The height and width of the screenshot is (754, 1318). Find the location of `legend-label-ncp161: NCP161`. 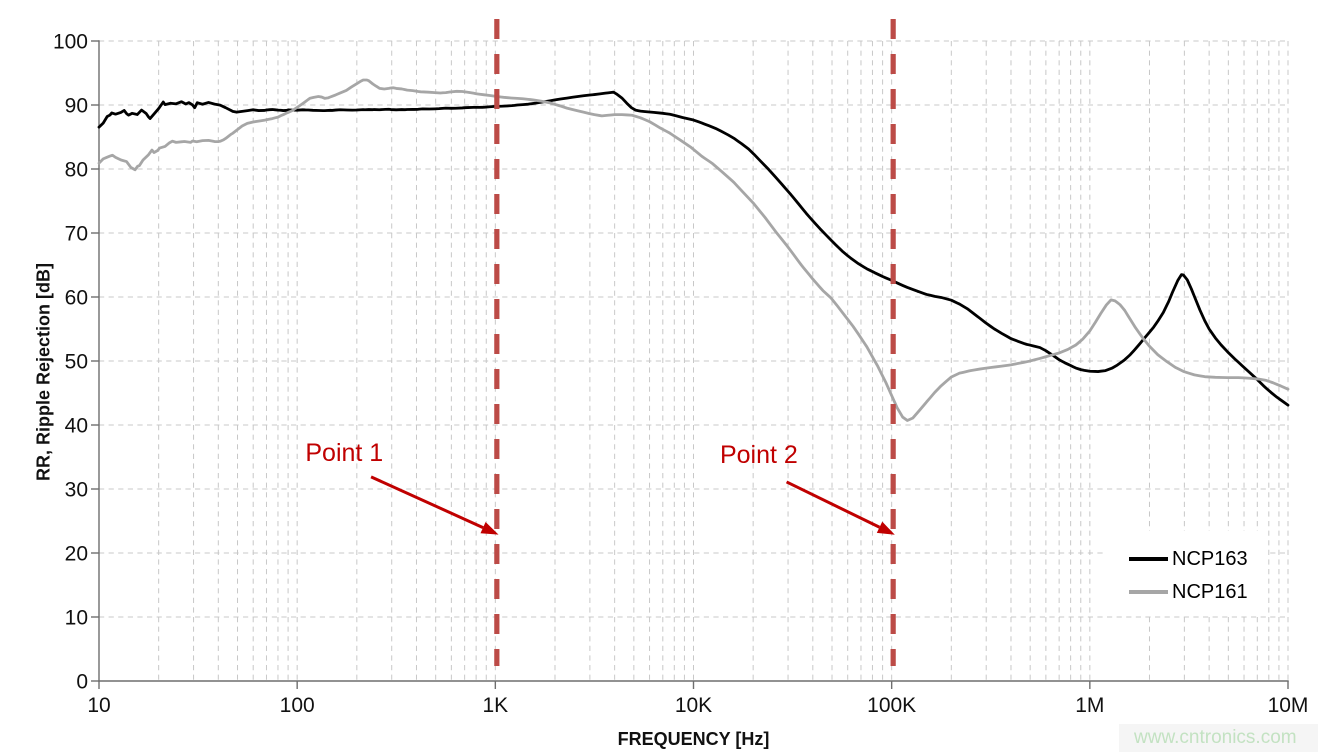

legend-label-ncp161: NCP161 is located at coordinates (1210, 592).